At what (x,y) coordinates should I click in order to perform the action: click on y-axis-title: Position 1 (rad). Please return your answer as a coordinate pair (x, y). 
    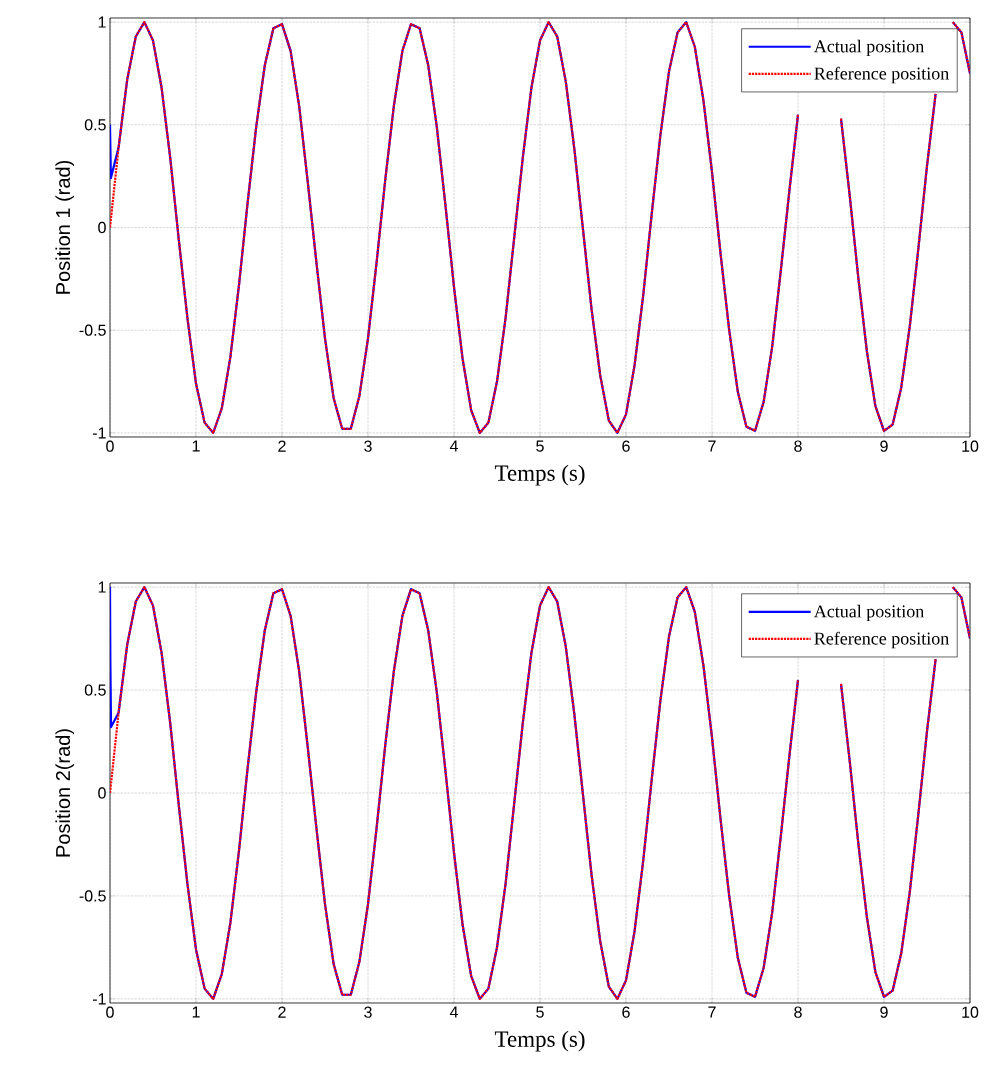
    Looking at the image, I should click on (65, 227).